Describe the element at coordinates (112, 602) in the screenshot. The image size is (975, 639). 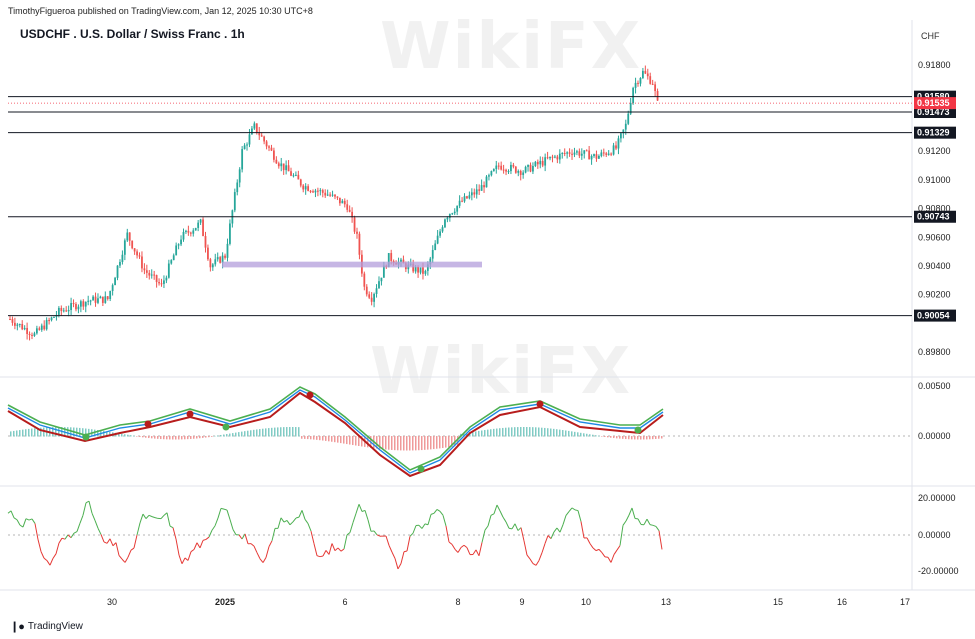
I see `time-tick-0: 30` at that location.